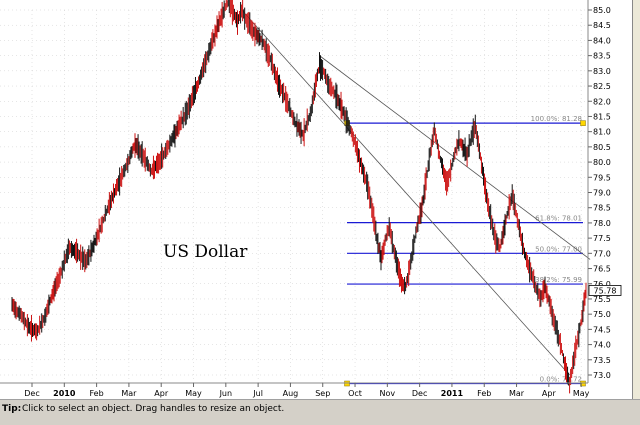  What do you see at coordinates (602, 329) in the screenshot?
I see `y-tick-label: 74.5` at bounding box center [602, 329].